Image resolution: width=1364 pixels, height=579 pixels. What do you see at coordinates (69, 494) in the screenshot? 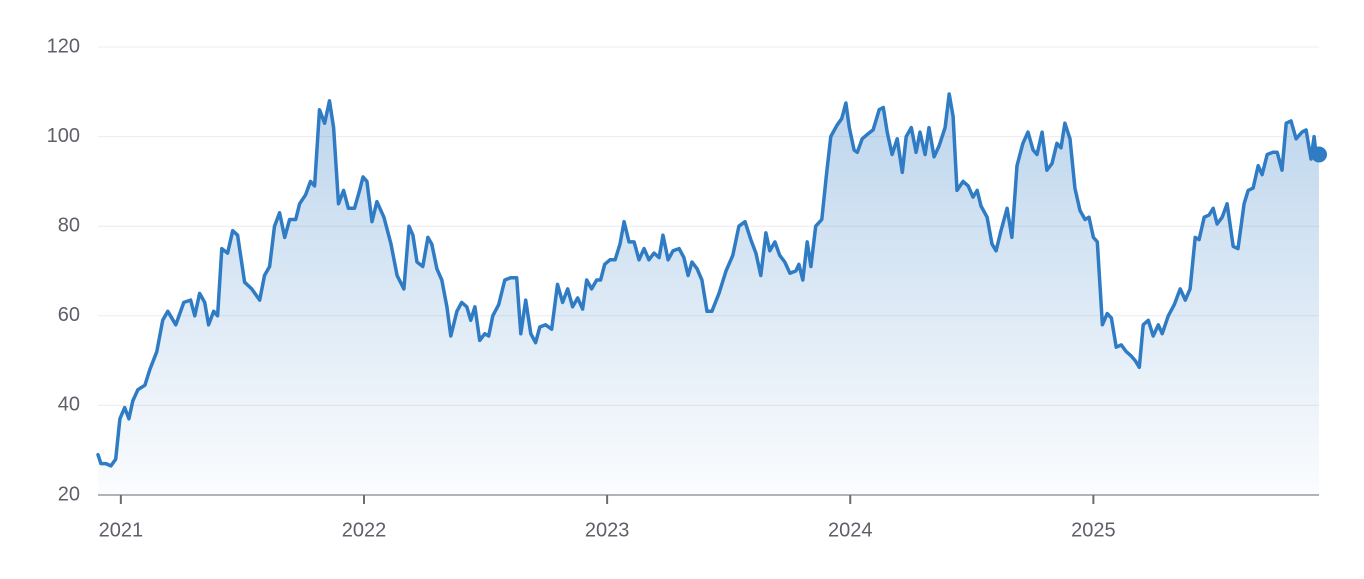
I see `y-tick-label: 20` at bounding box center [69, 494].